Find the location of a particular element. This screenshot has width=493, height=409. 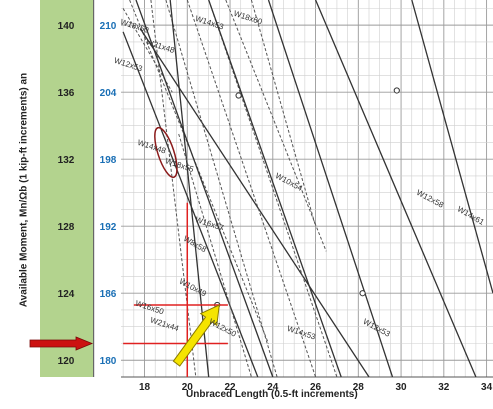

series-label: W21x44 is located at coordinates (164, 325).